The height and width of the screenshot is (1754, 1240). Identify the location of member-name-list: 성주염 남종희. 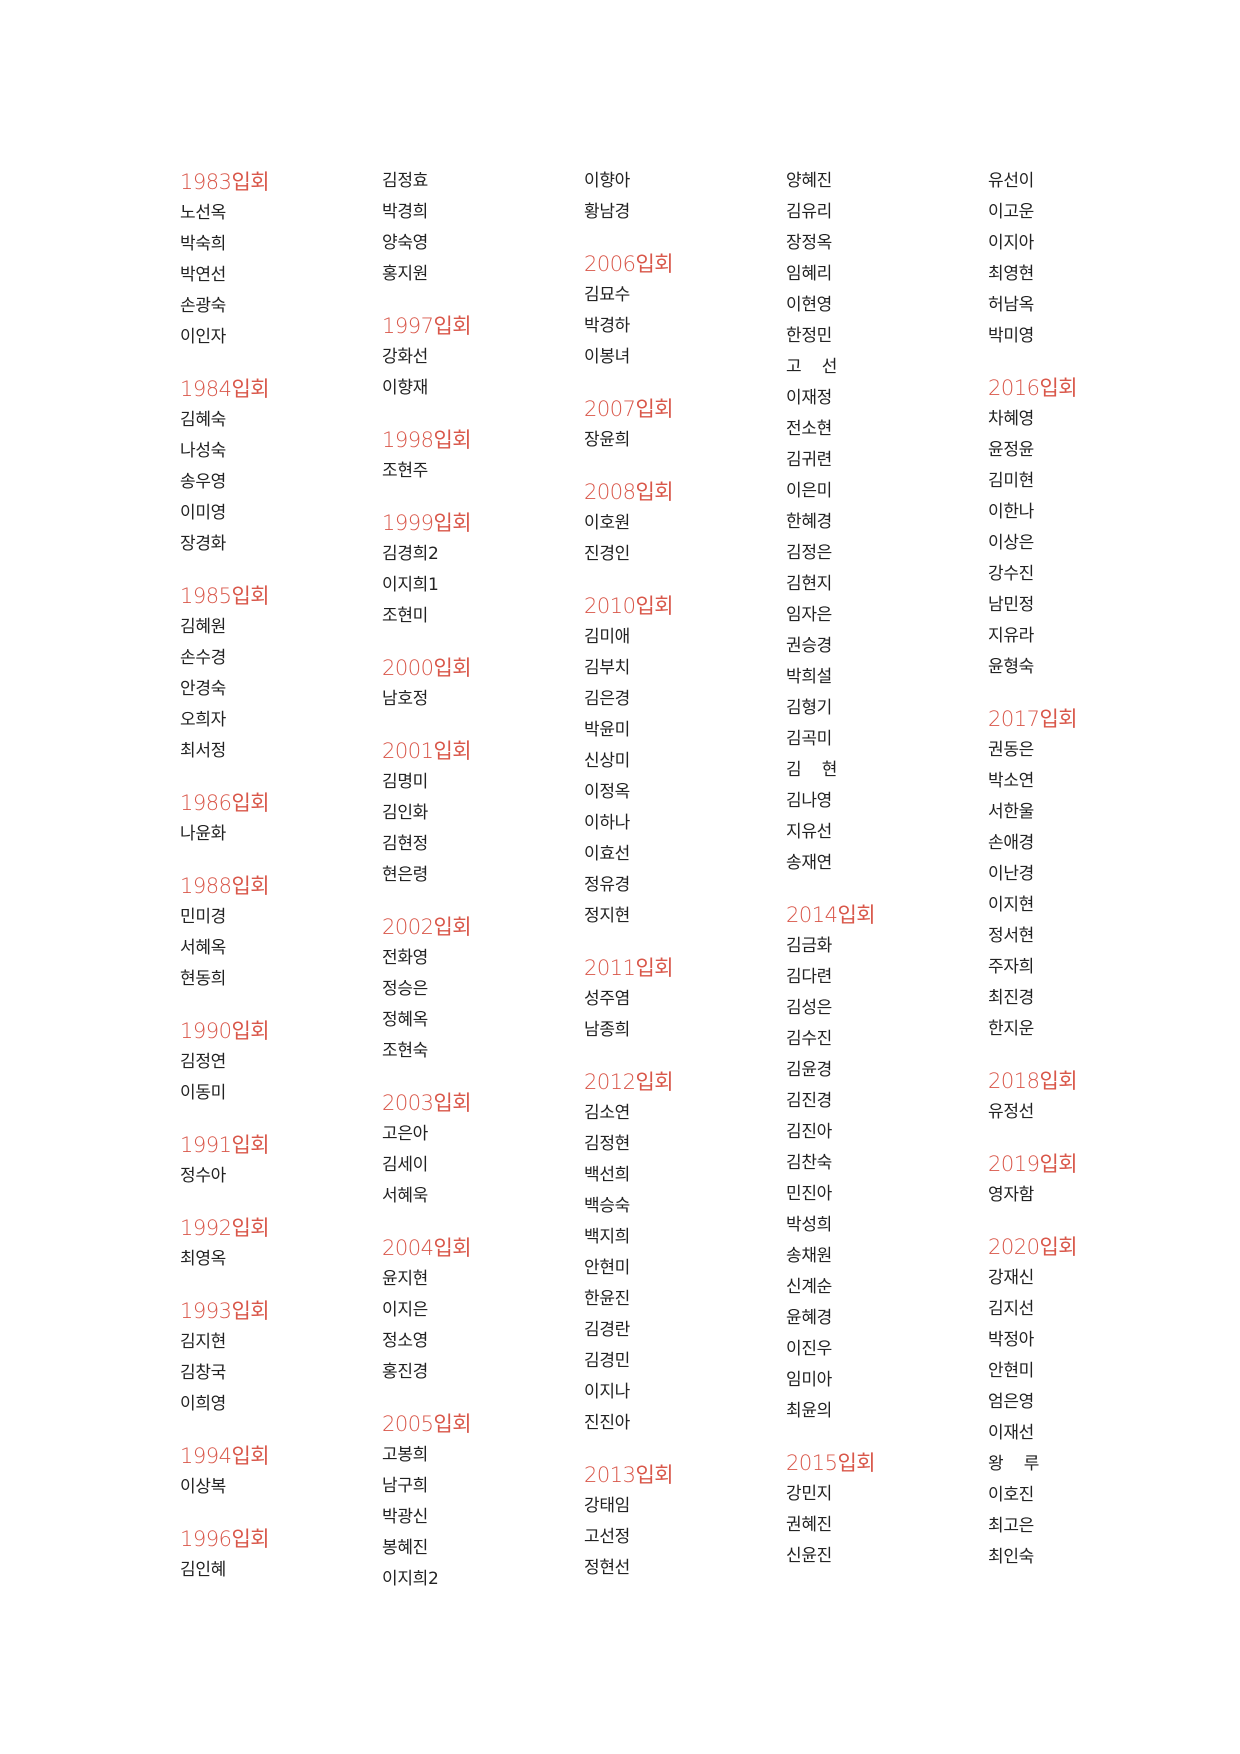
(674, 1015).